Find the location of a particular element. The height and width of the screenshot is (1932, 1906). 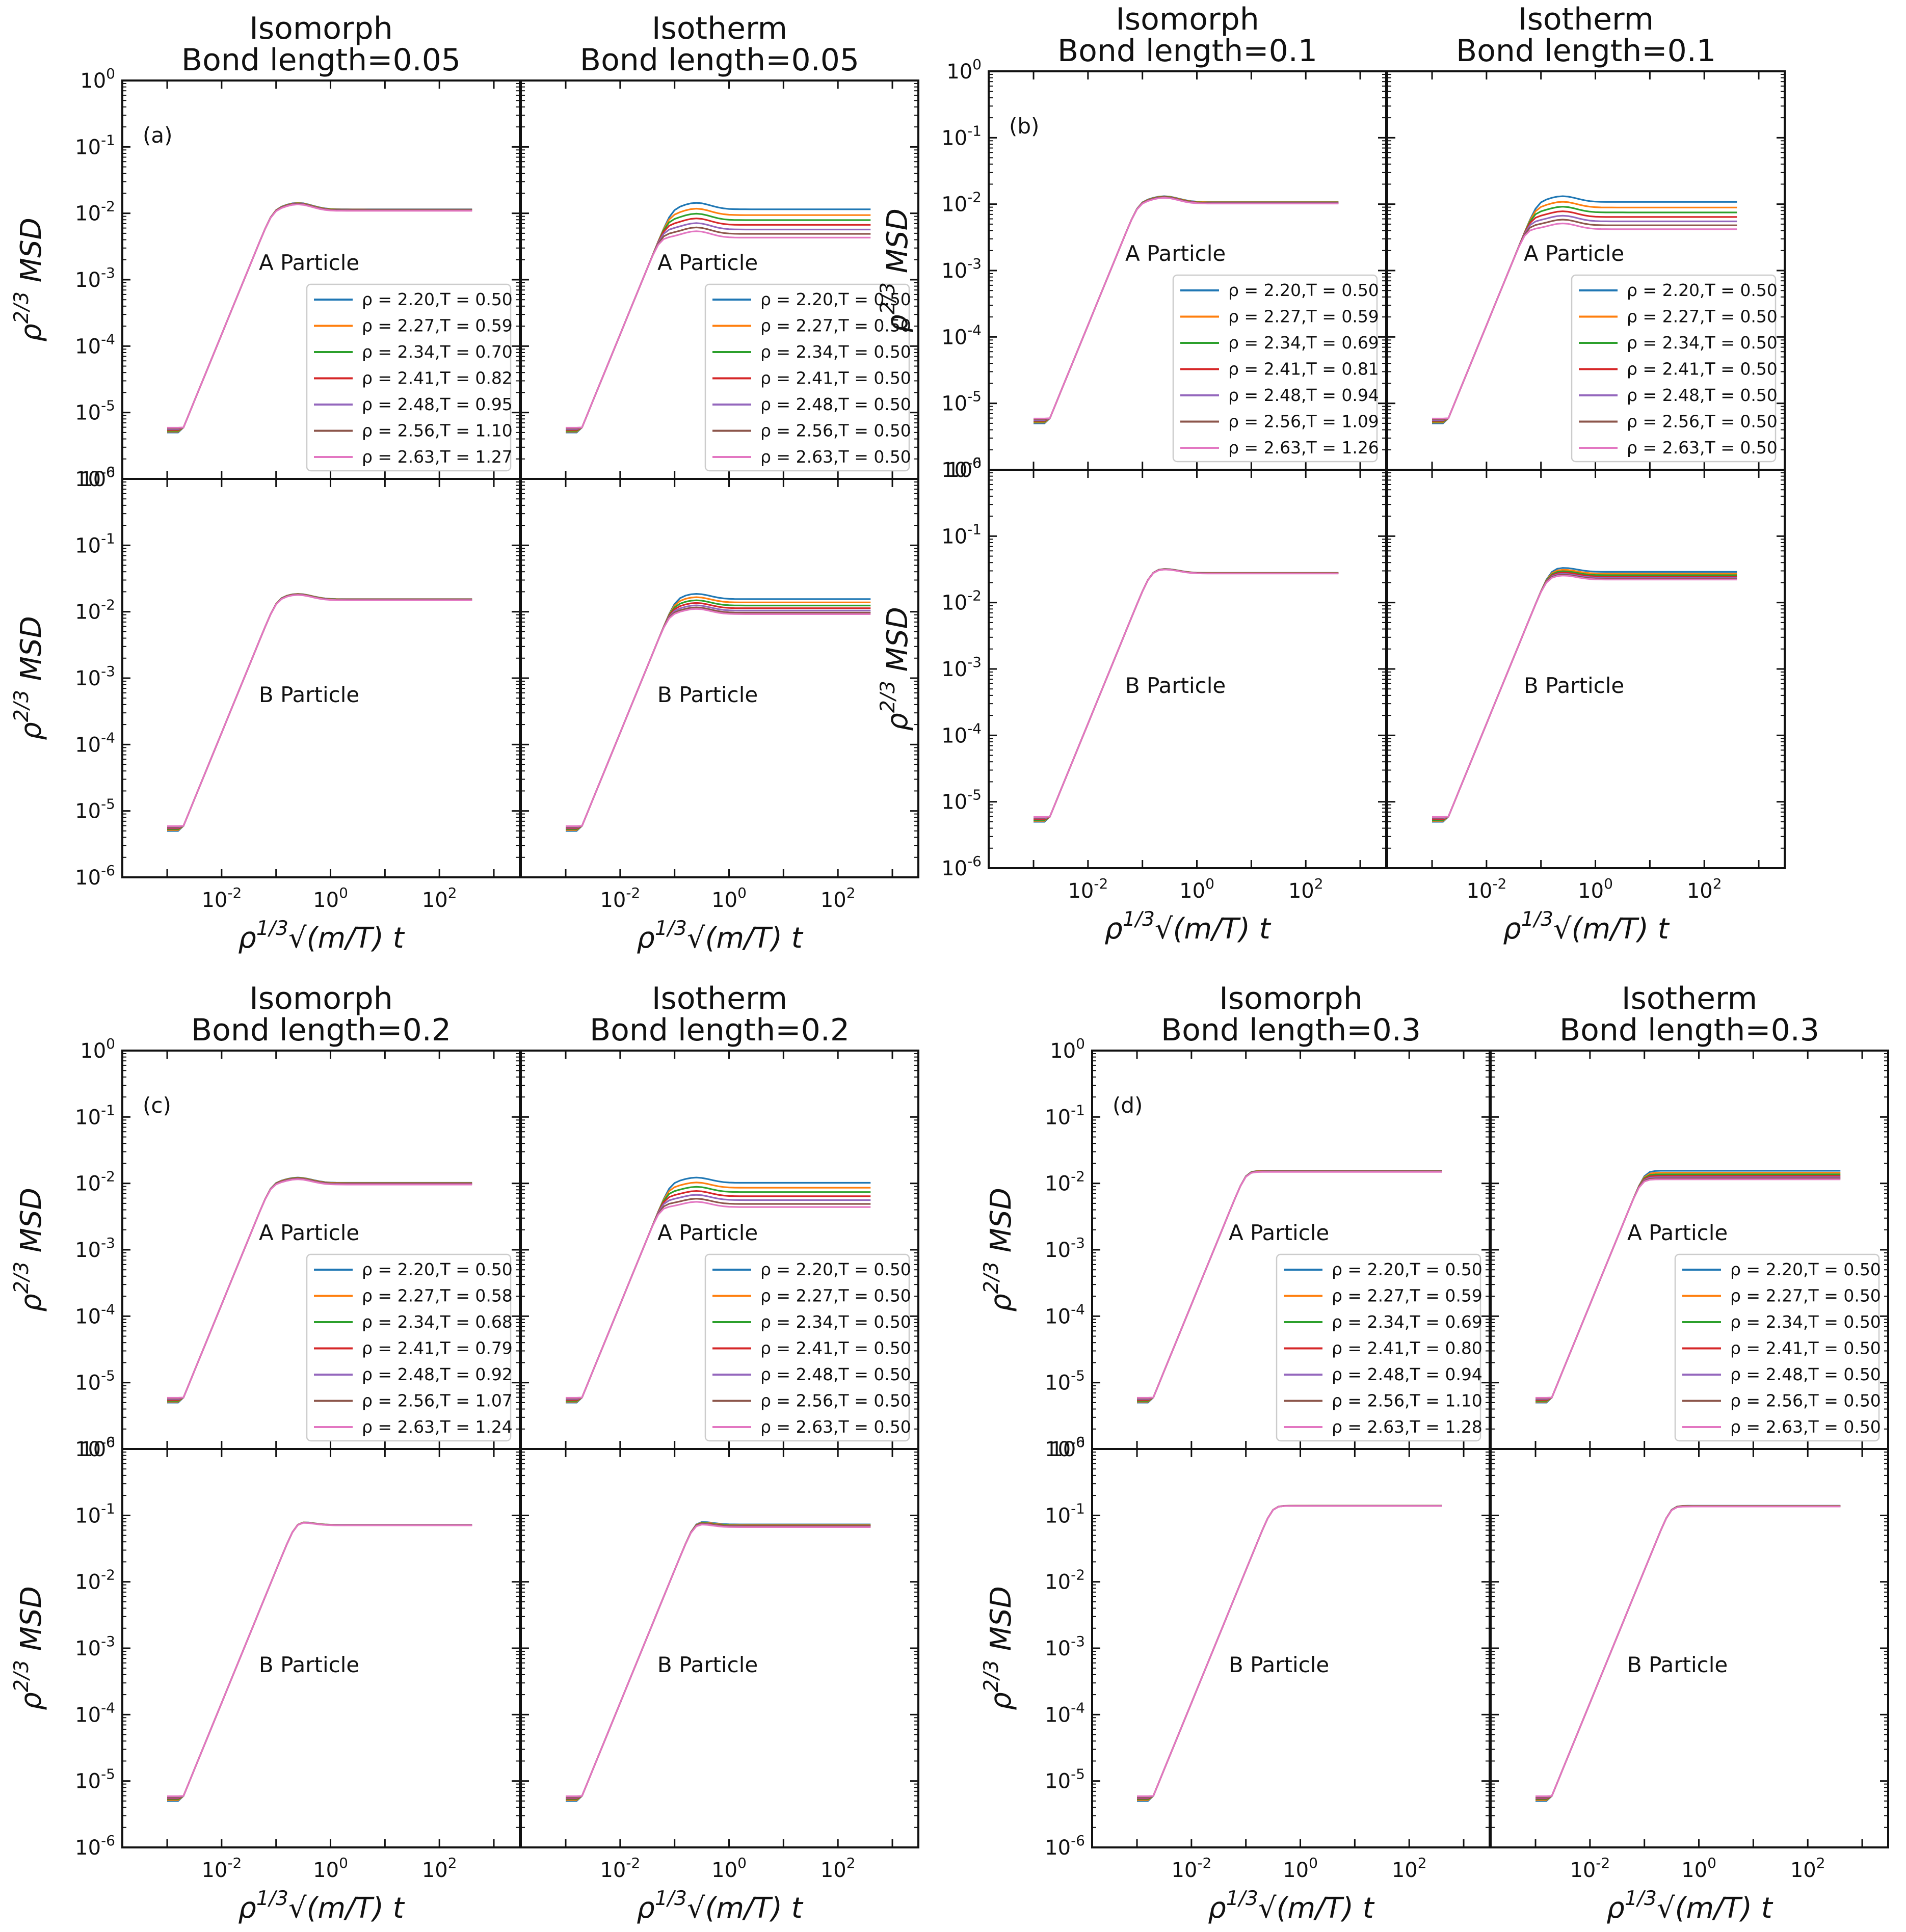

legend-entry: ρ = 2.41,T = 0.82 is located at coordinates (438, 378).